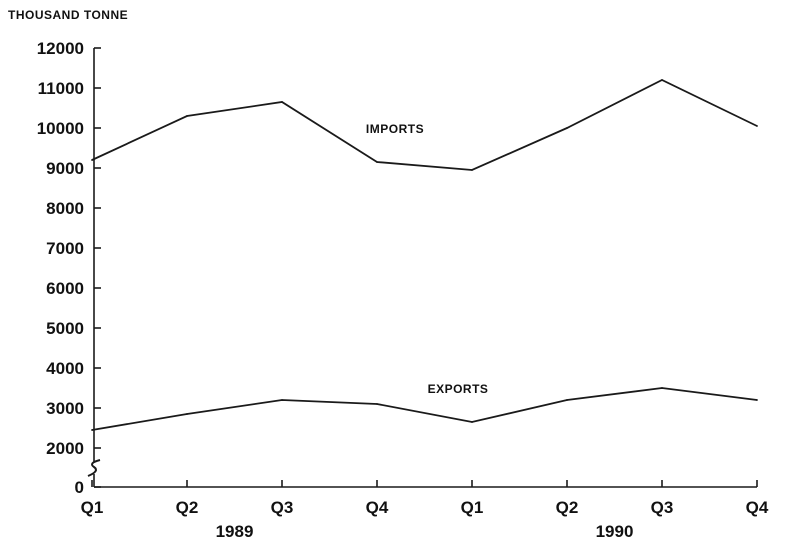 This screenshot has height=549, width=790. What do you see at coordinates (60, 128) in the screenshot?
I see `y-tick-label: 10000` at bounding box center [60, 128].